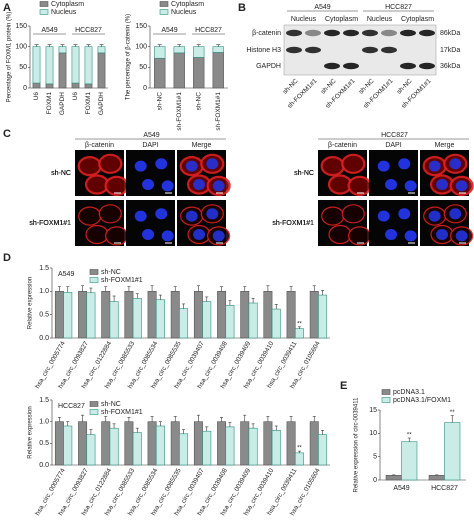 The height and width of the screenshot is (530, 474). What do you see at coordinates (409, 392) in the screenshot?
I see `legend-label: pcDNA3.1` at bounding box center [409, 392].